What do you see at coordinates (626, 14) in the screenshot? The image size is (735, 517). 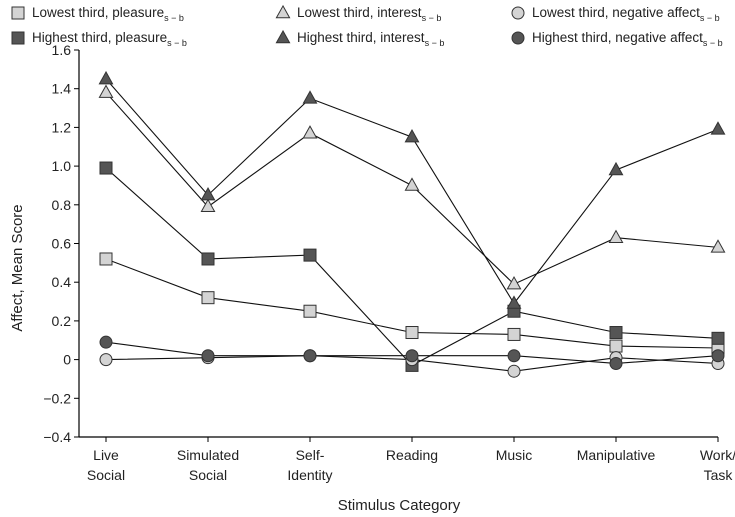 I see `legend-label-4: Lowest third, negative affects − b` at bounding box center [626, 14].